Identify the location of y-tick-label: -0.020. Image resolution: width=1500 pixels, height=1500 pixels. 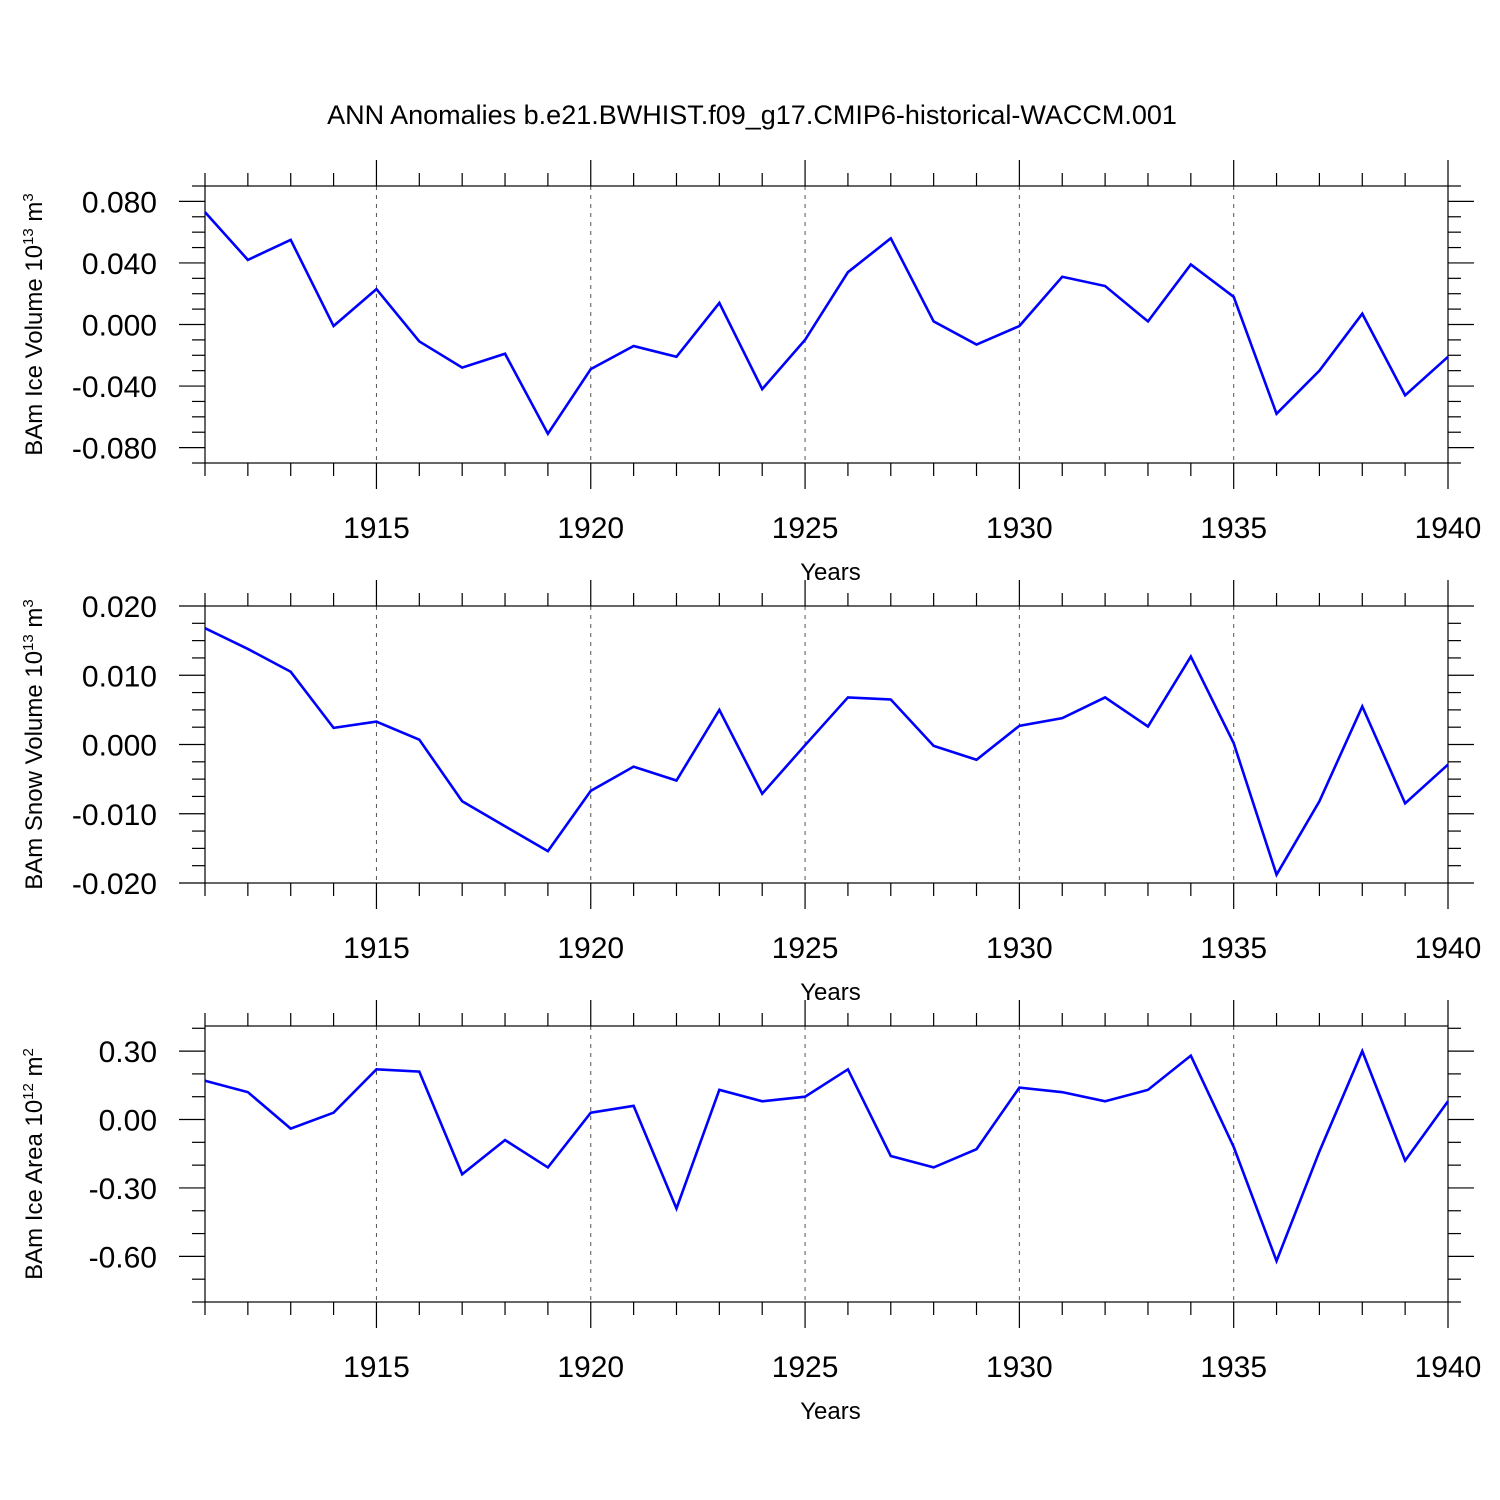
(114, 884).